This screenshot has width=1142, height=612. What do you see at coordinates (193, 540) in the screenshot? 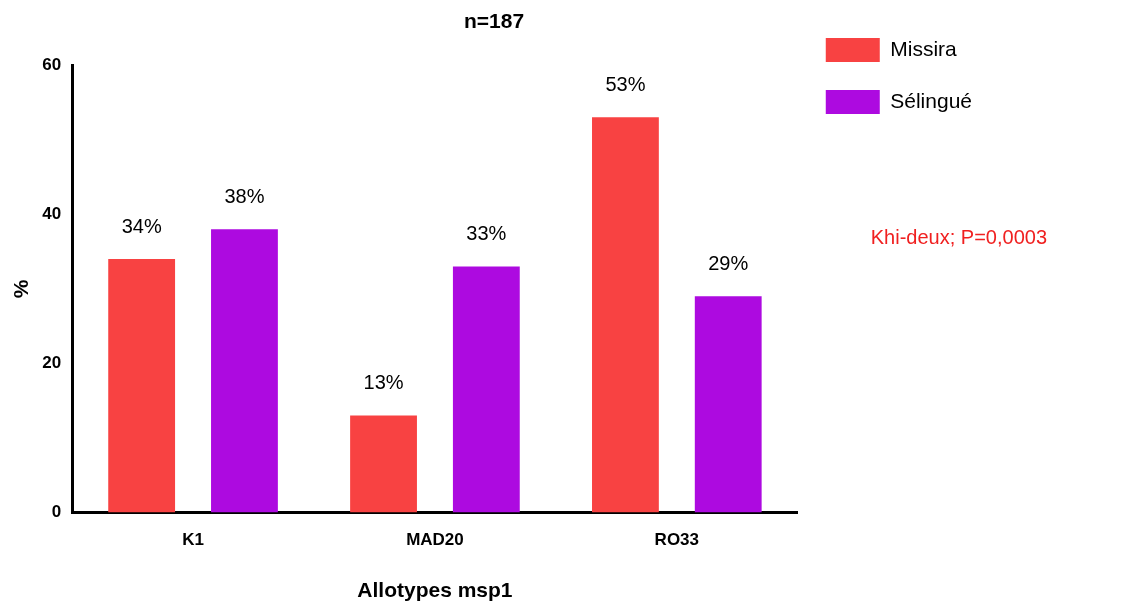
I see `x-tick-label: K1` at bounding box center [193, 540].